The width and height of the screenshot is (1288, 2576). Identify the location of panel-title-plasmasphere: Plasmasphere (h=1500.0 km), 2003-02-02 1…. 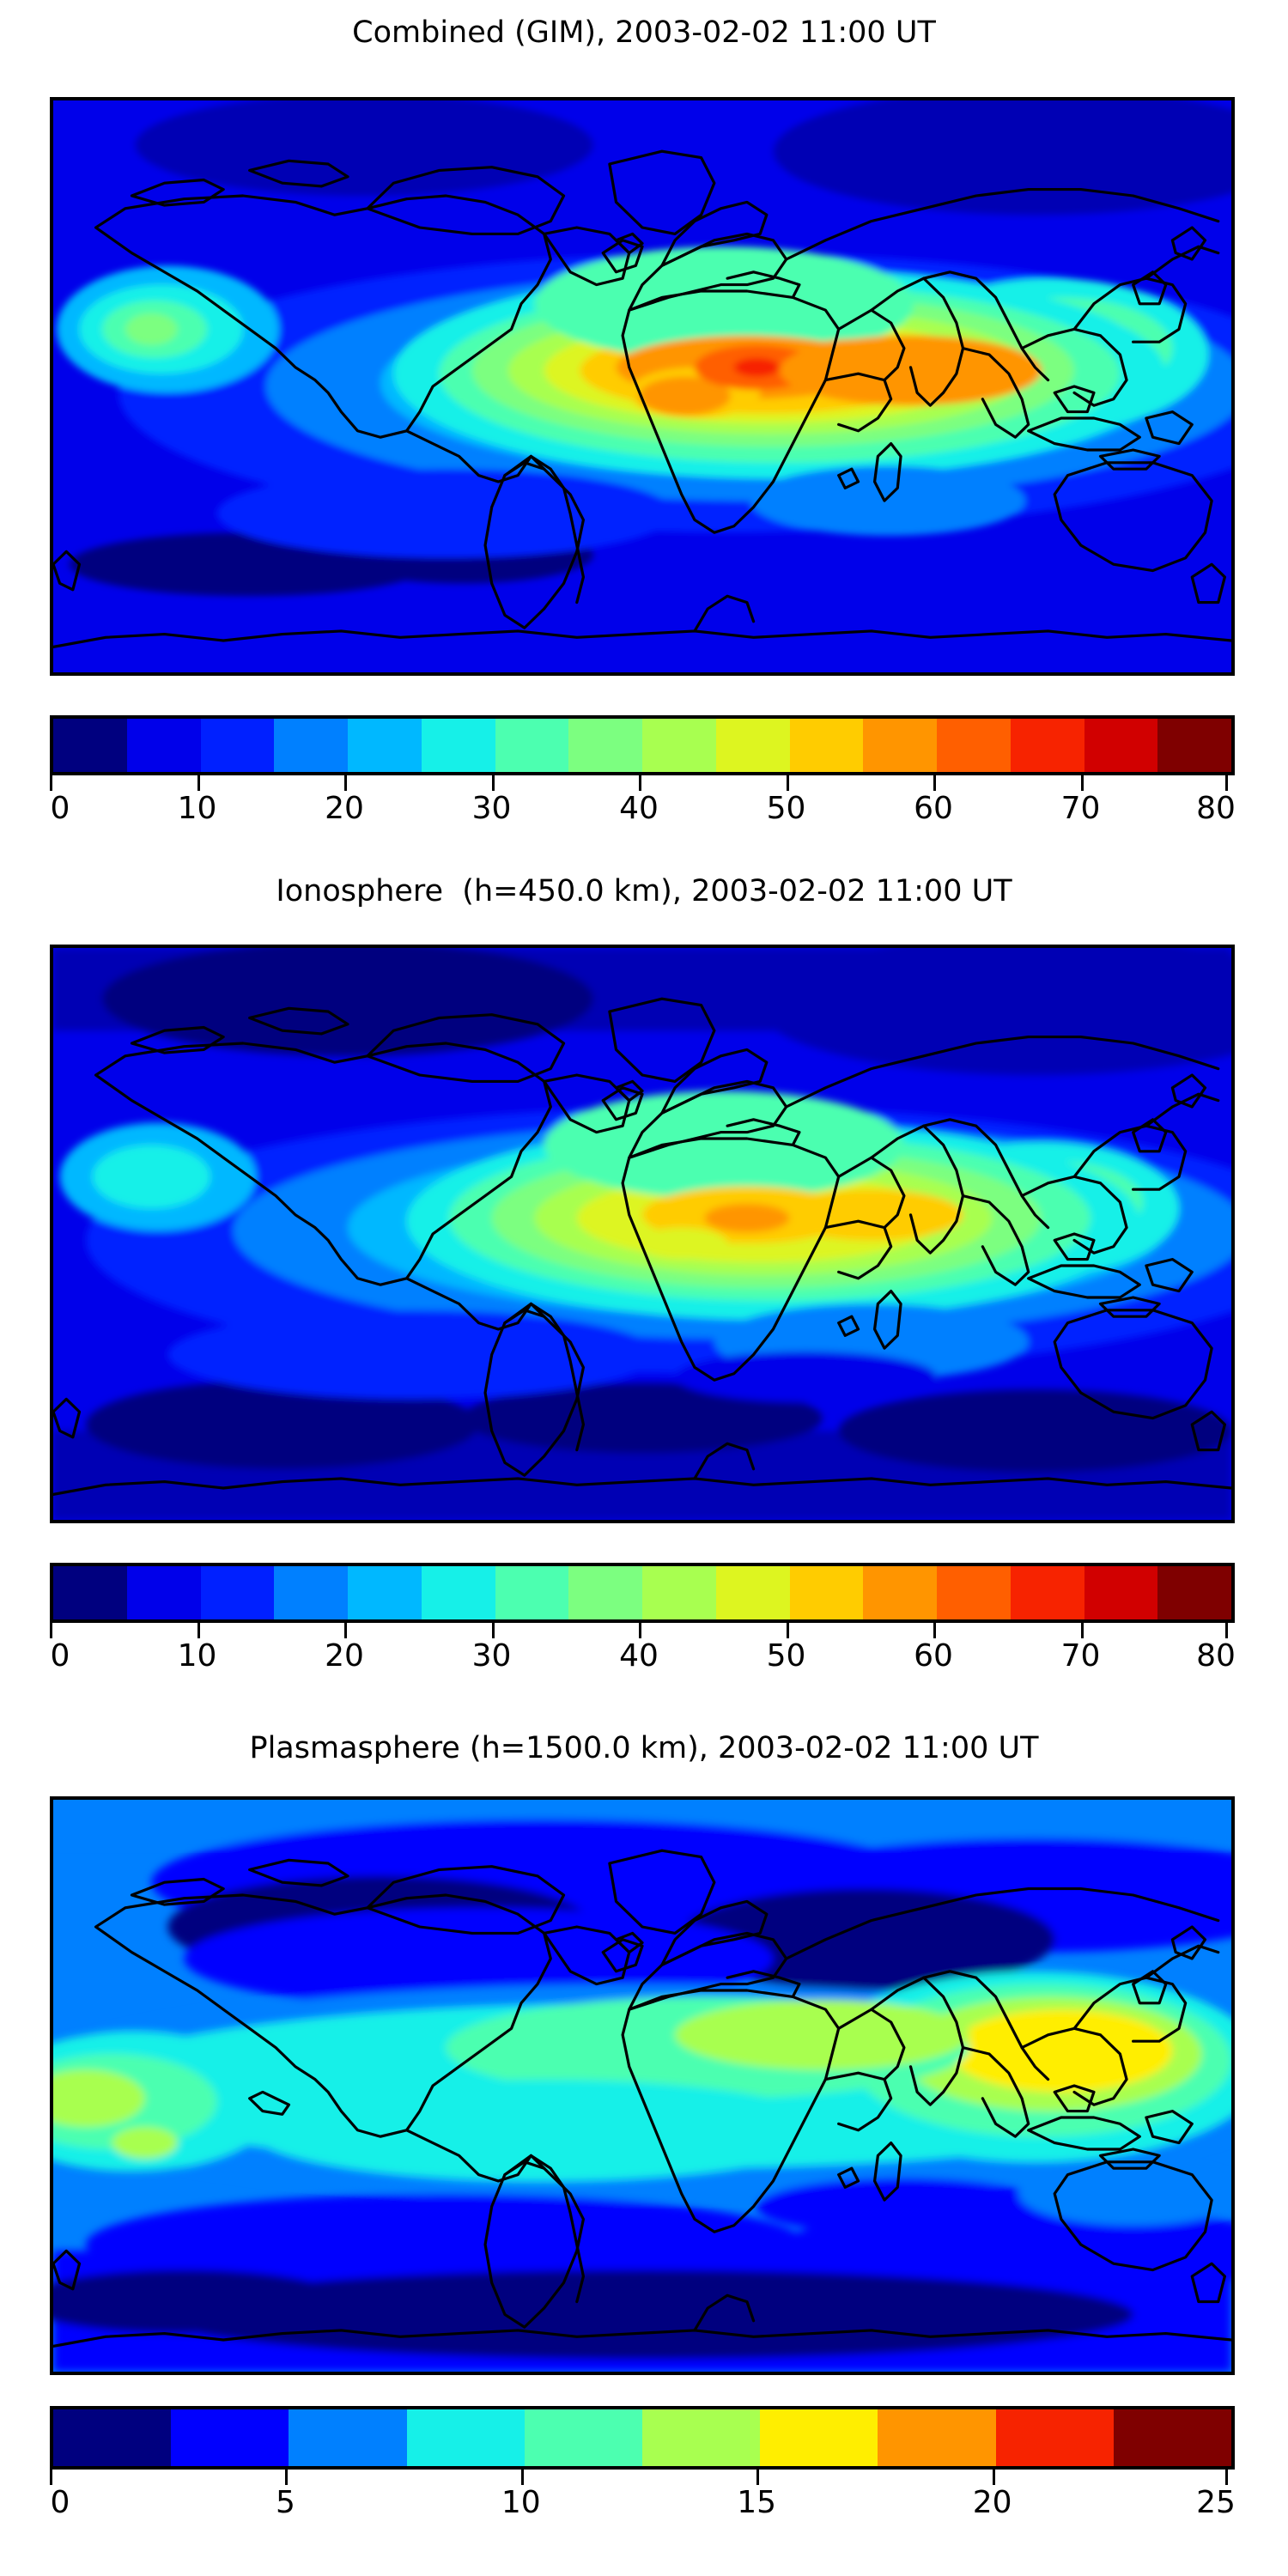
(644, 1748).